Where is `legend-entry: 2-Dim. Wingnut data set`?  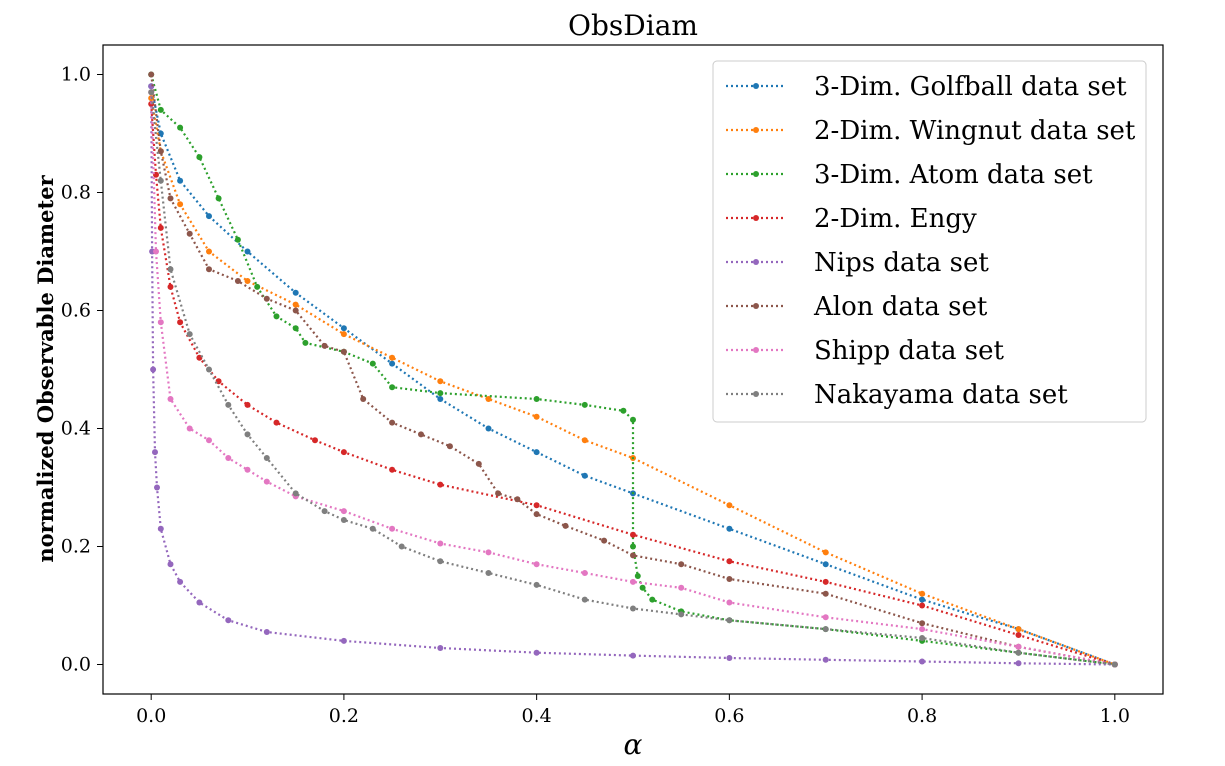
legend-entry: 2-Dim. Wingnut data set is located at coordinates (931, 131).